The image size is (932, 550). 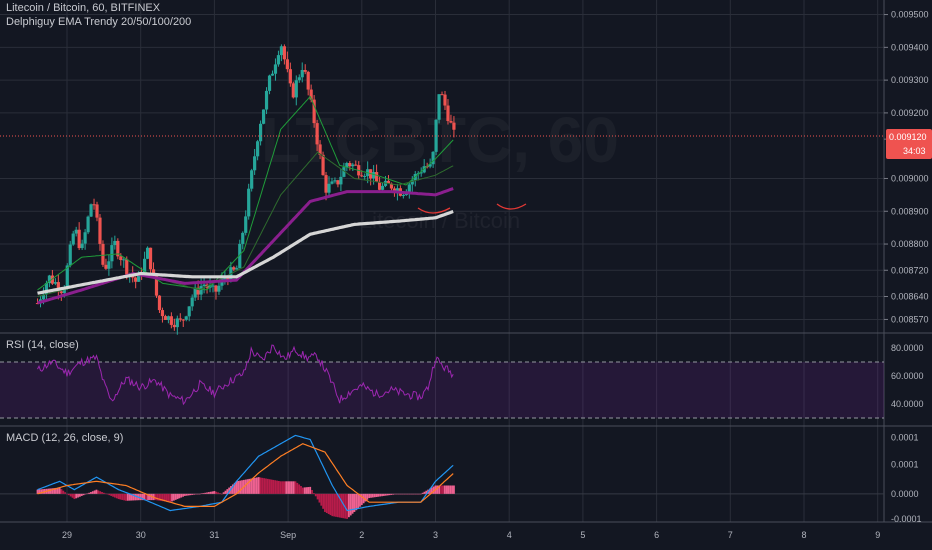 What do you see at coordinates (471, 535) in the screenshot?
I see `time-axis: 29 30 31 Sep 2 3 4 5 6 7 8 9` at bounding box center [471, 535].